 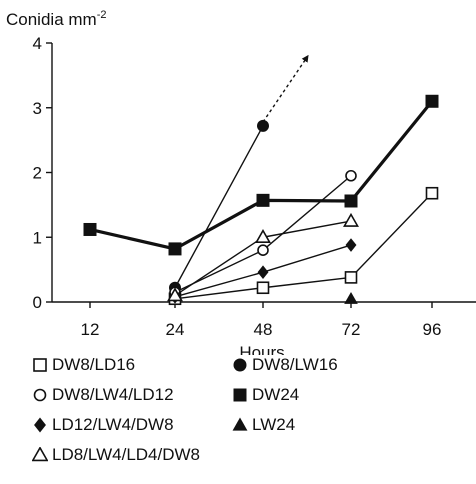 What do you see at coordinates (219, 207) in the screenshot?
I see `series-line-dw8-lw16` at bounding box center [219, 207].